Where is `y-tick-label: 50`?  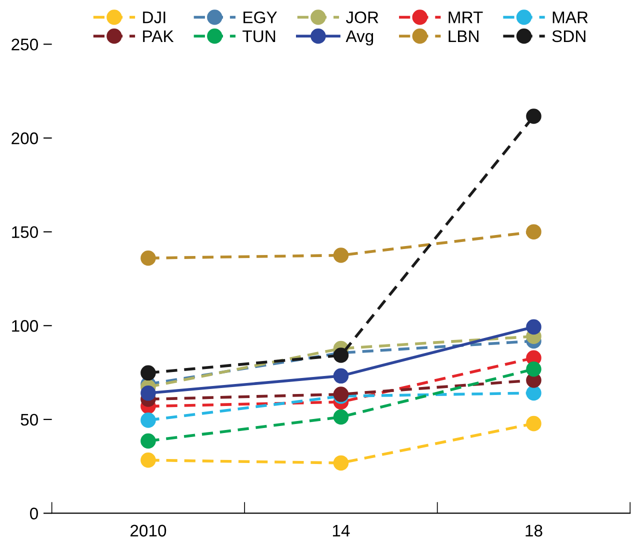 y-tick-label: 50 is located at coordinates (29, 420).